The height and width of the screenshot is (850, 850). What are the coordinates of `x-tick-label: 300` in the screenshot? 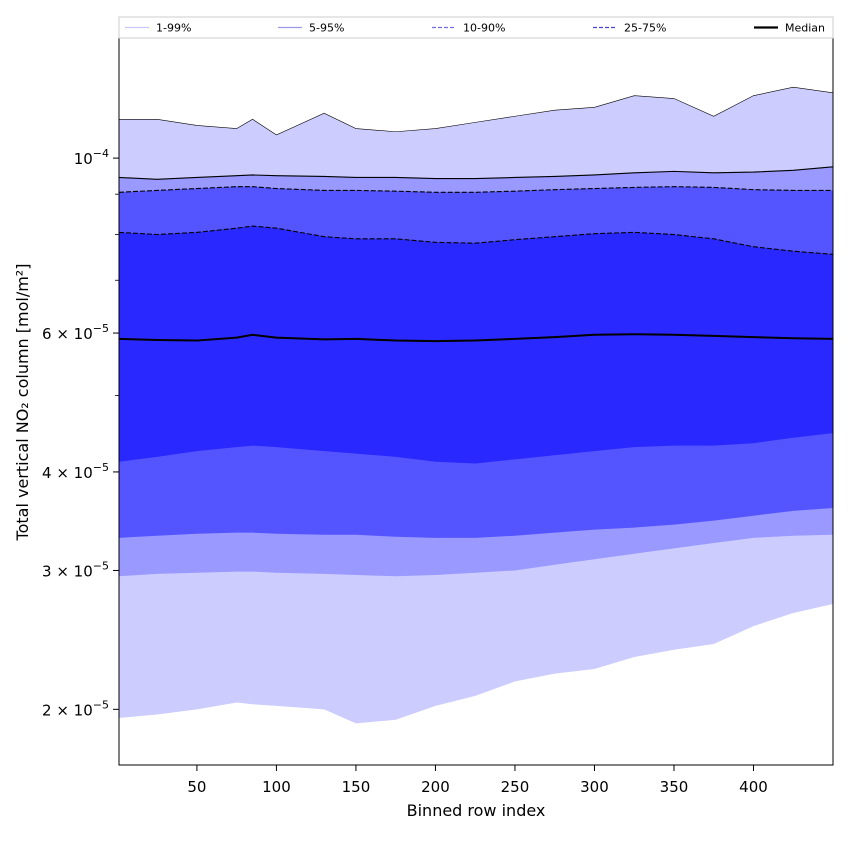 It's located at (594, 787).